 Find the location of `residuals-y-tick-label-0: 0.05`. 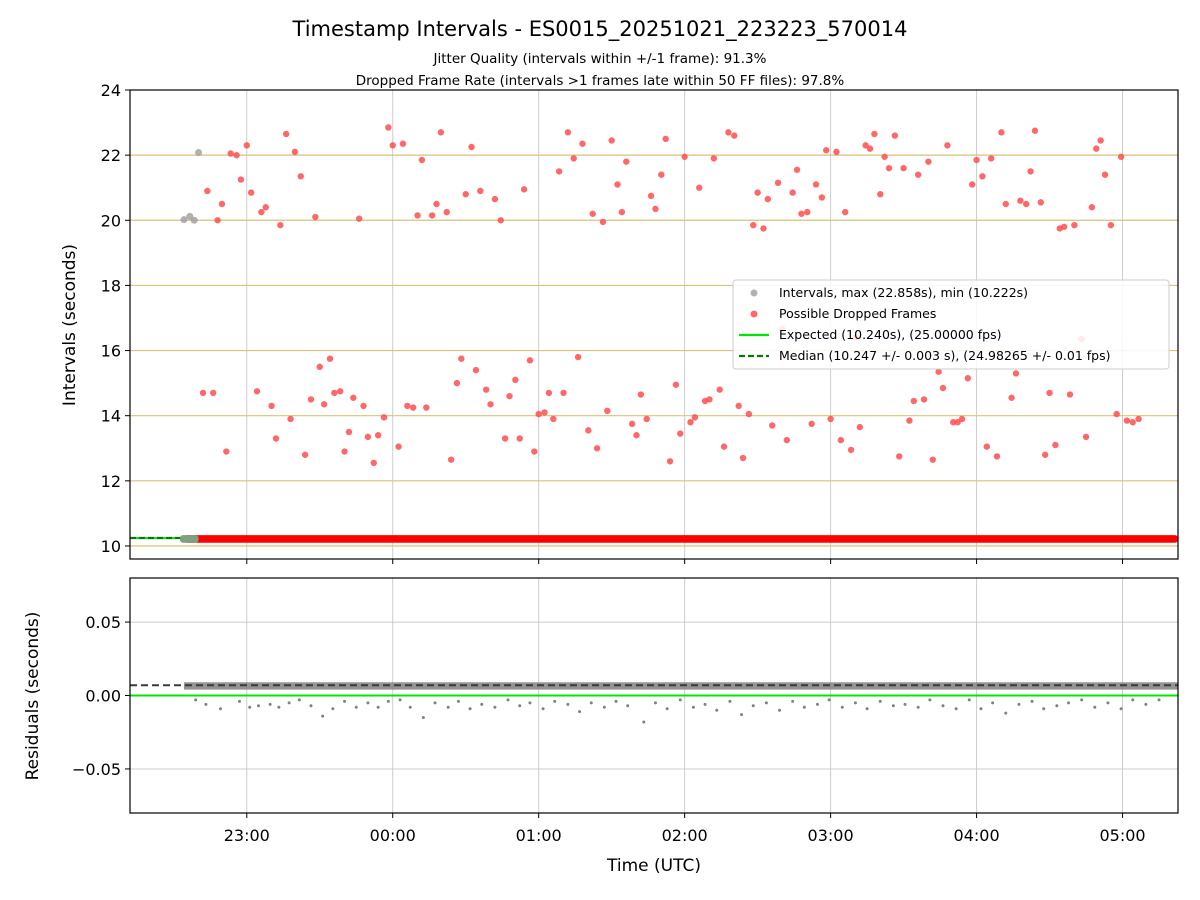

residuals-y-tick-label-0: 0.05 is located at coordinates (103, 622).